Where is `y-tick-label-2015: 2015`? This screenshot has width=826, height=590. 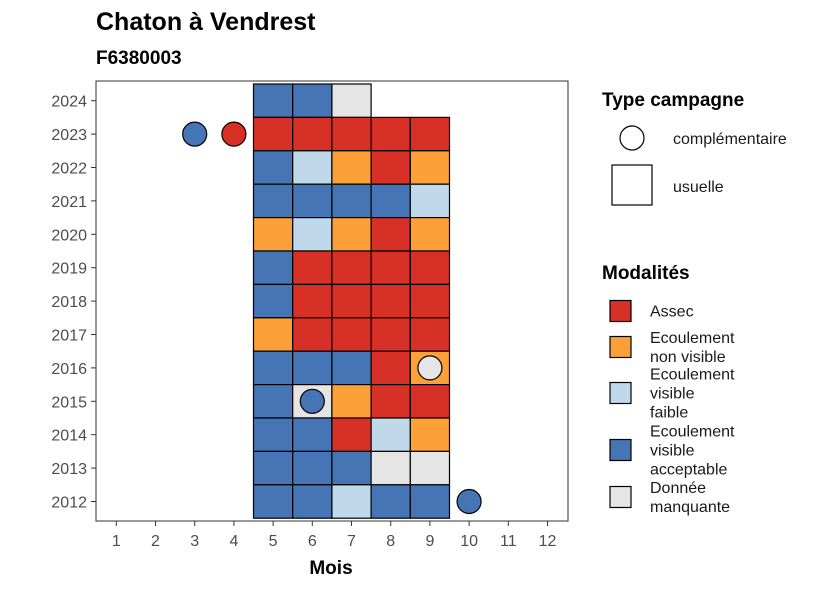 y-tick-label-2015: 2015 is located at coordinates (69, 402).